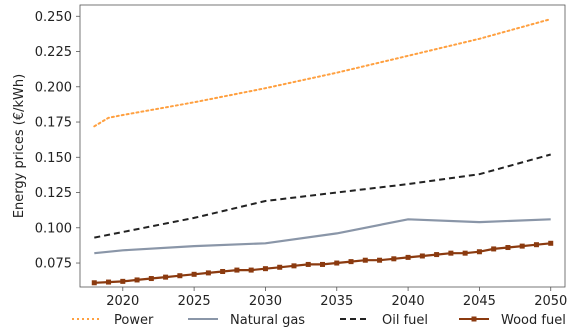 The image size is (573, 332). I want to click on y-tick-label: 0.200, so click(53, 87).